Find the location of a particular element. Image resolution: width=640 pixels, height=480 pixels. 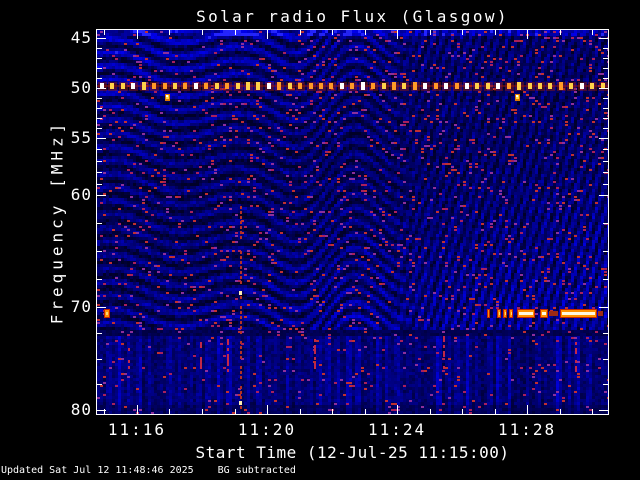

y-axis-label: Frequency [MHz] is located at coordinates (57, 222).